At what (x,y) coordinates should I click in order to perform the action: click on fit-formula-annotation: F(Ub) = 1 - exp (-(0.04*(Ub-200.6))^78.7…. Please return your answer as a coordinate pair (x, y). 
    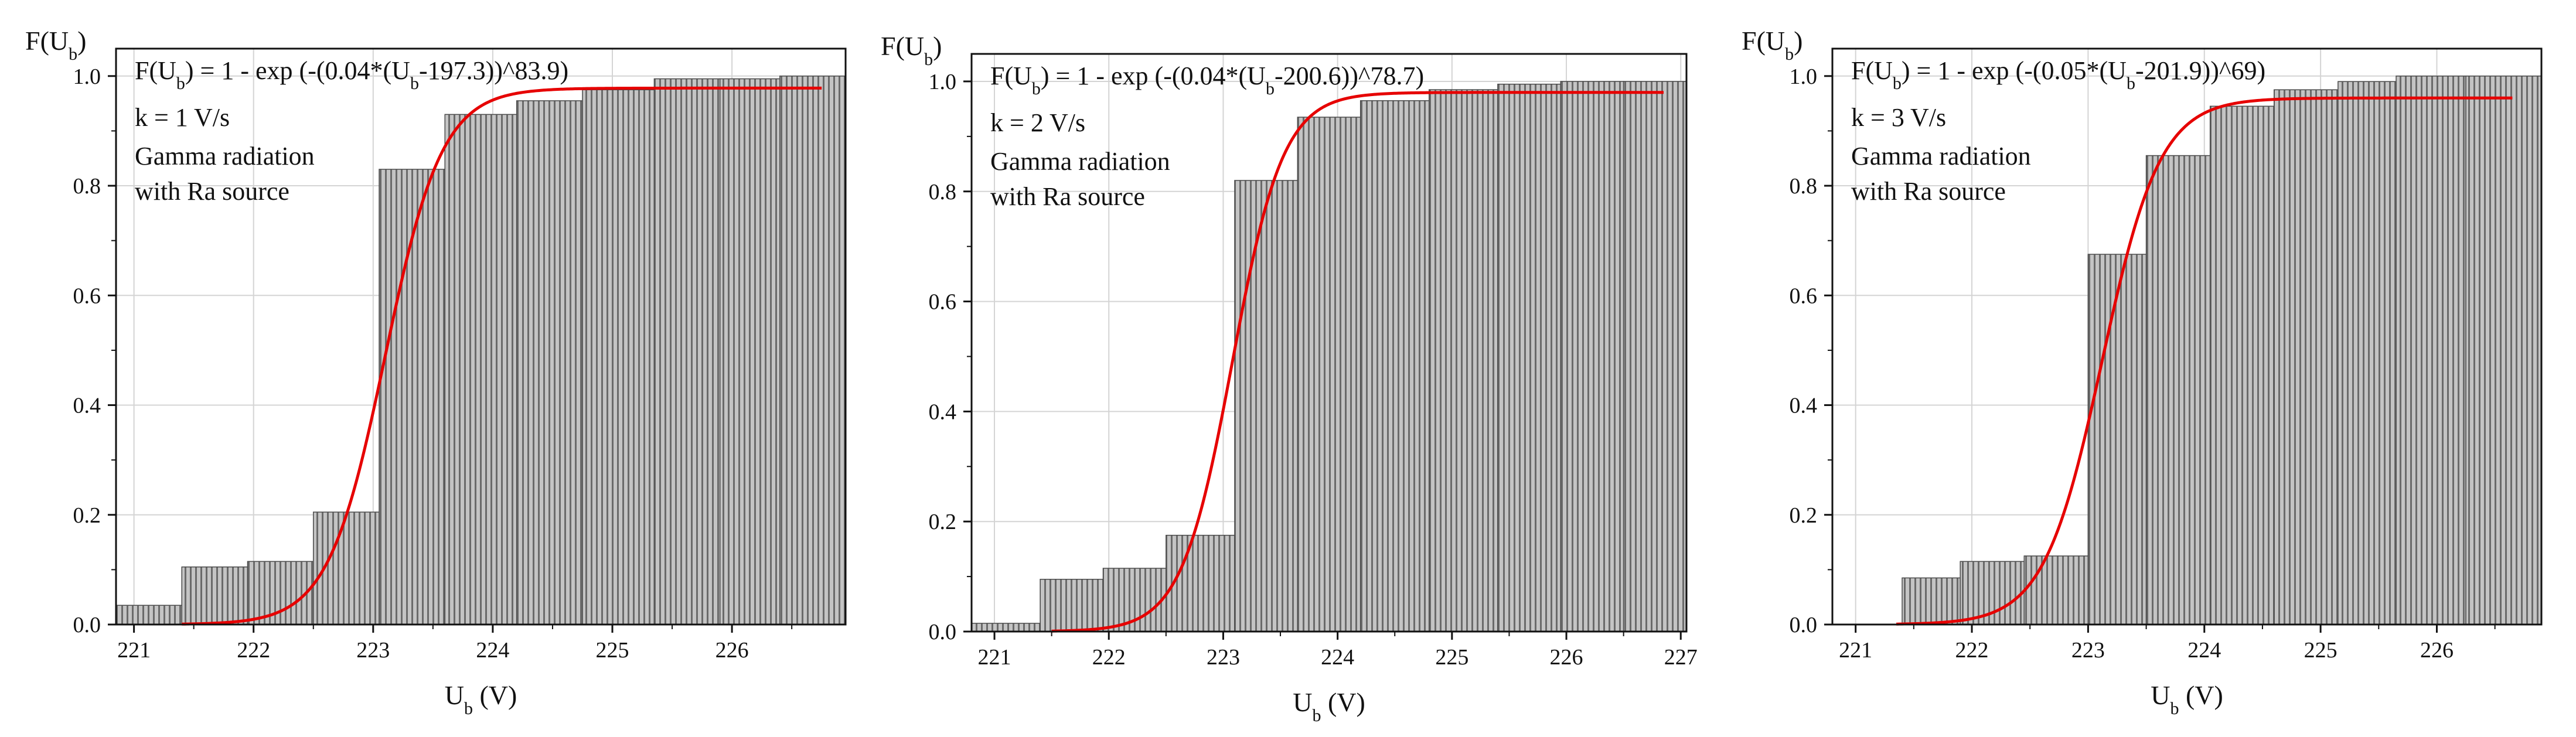
    Looking at the image, I should click on (1207, 80).